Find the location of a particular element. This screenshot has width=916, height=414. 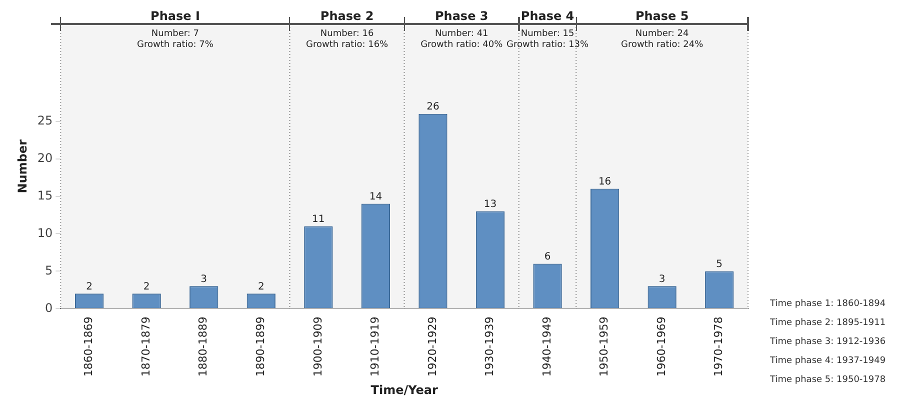

annotation: Growth ratio: 16% is located at coordinates (347, 45).